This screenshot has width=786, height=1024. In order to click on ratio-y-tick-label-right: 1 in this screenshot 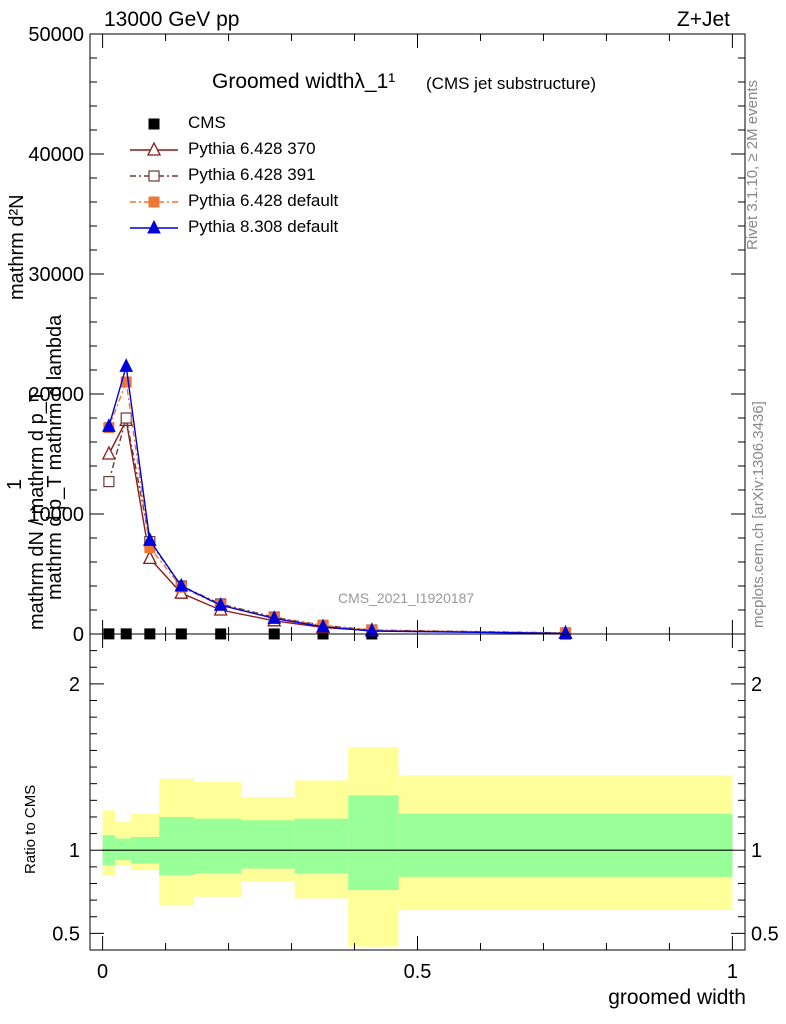, I will do `click(756, 851)`.